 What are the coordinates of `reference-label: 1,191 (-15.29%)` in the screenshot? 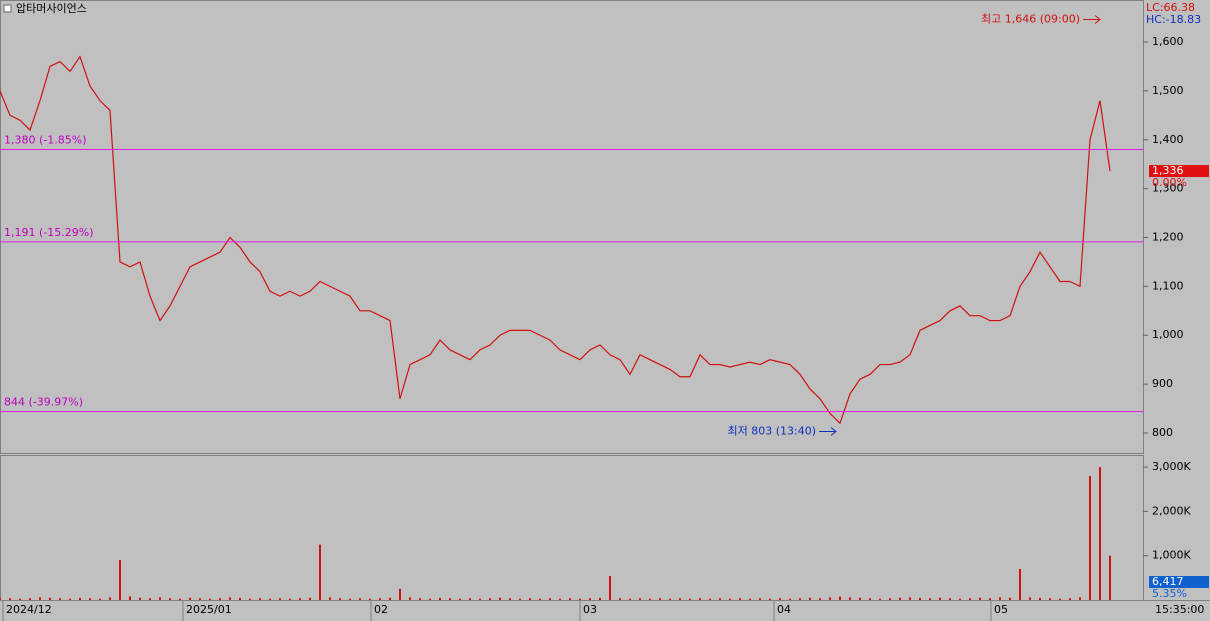 It's located at (48, 232).